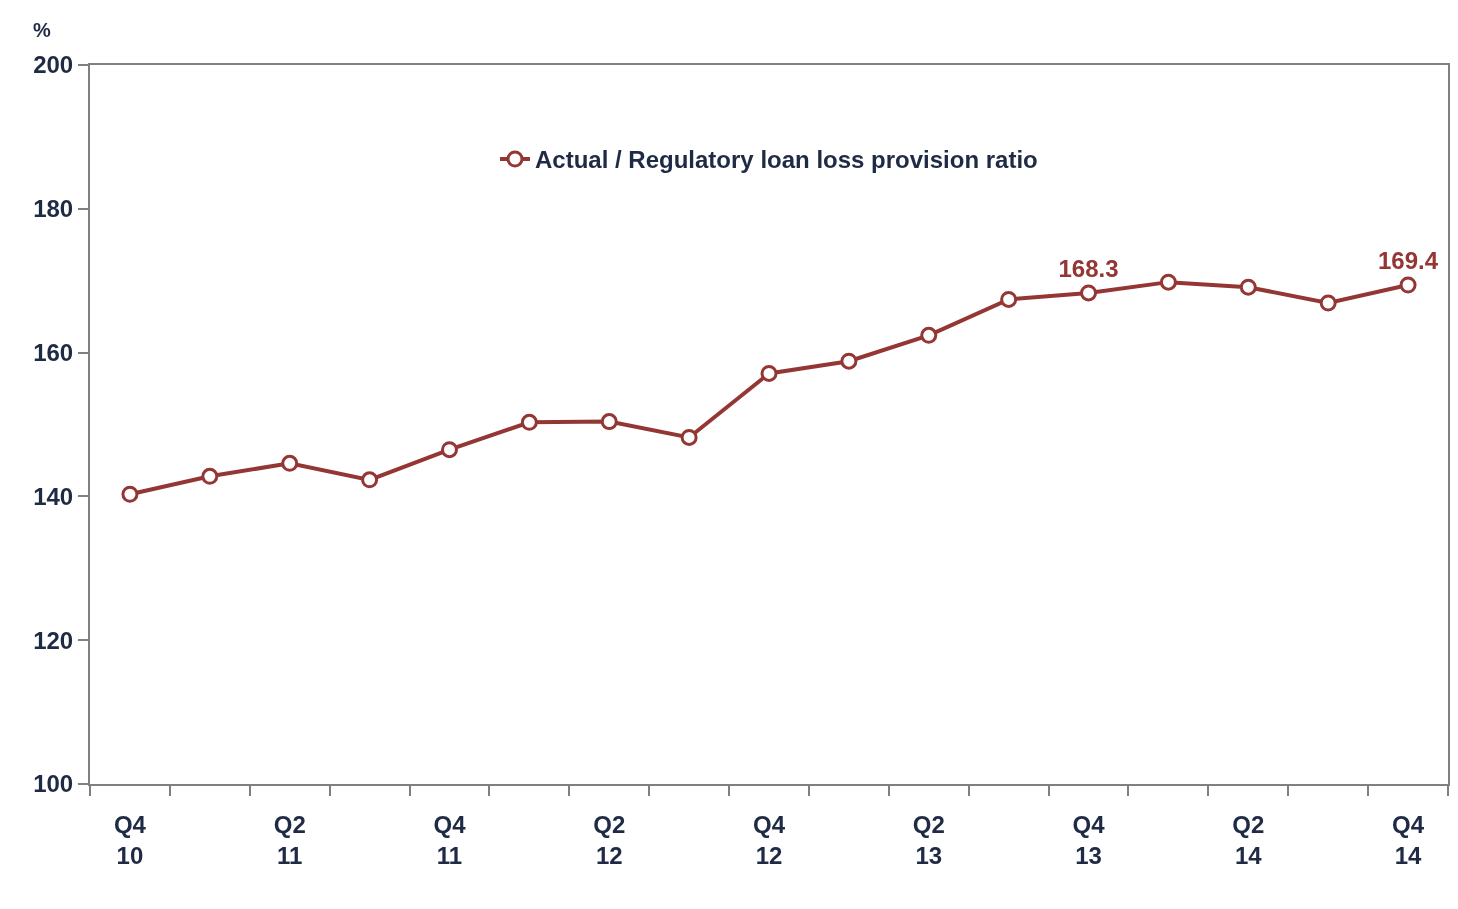 Image resolution: width=1458 pixels, height=909 pixels. I want to click on y-tick-label: 100, so click(53, 784).